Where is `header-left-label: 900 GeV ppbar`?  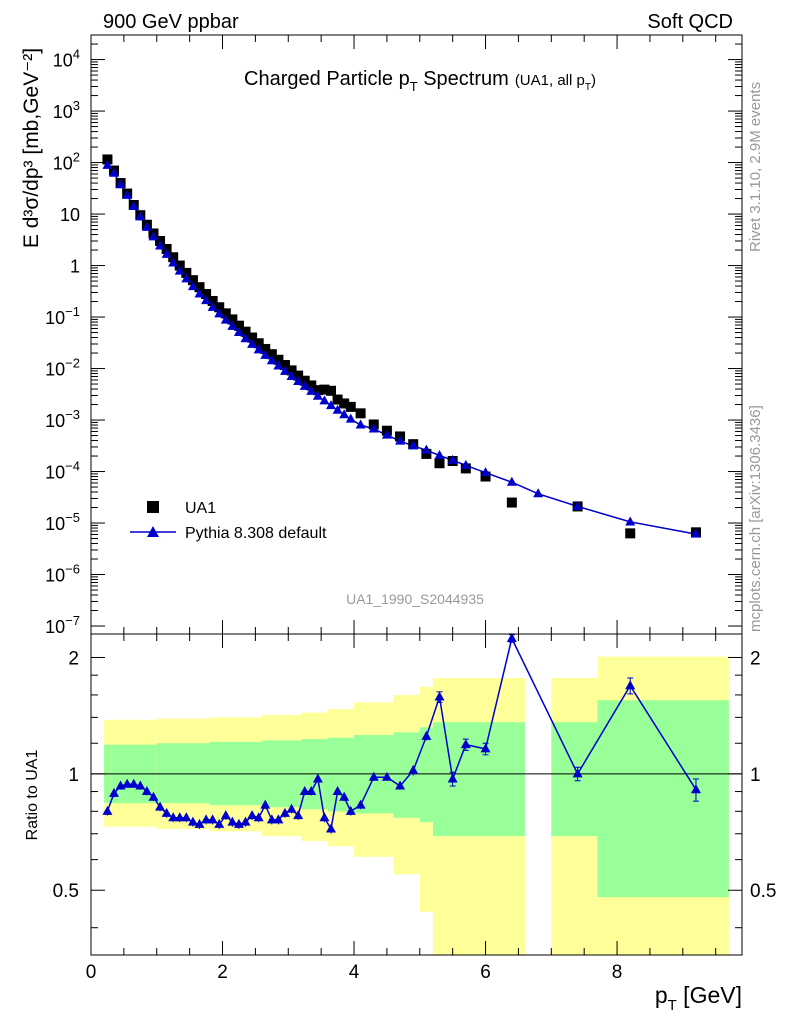 header-left-label: 900 GeV ppbar is located at coordinates (171, 22).